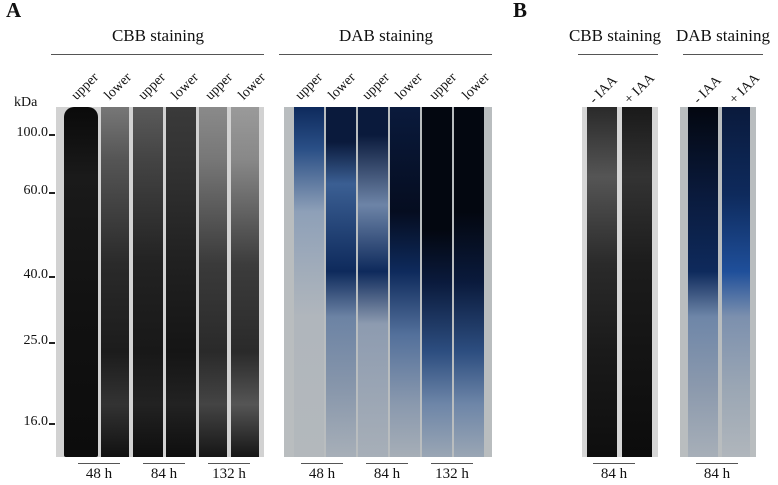 This screenshot has height=485, width=778. What do you see at coordinates (386, 35) in the screenshot?
I see `panel-a-dab-title: DAB staining` at bounding box center [386, 35].